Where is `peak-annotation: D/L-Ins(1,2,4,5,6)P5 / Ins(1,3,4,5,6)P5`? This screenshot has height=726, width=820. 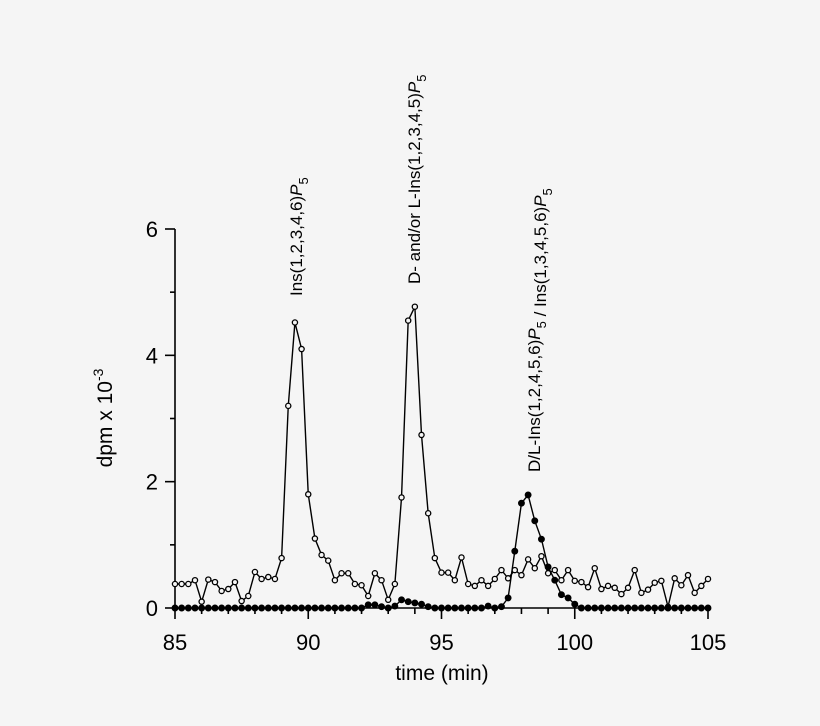 peak-annotation: D/L-Ins(1,2,4,5,6)P5 / Ins(1,3,4,5,6)P5 is located at coordinates (540, 330).